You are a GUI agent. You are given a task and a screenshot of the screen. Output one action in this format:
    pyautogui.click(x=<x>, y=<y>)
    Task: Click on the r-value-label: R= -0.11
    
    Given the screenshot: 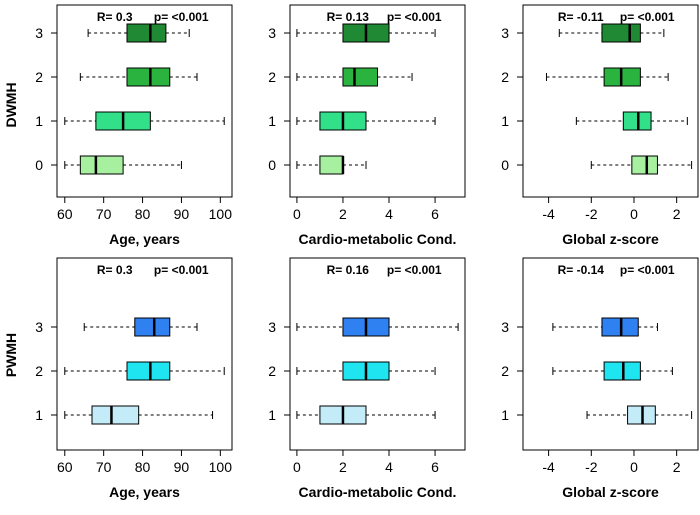 What is the action you would take?
    pyautogui.click(x=581, y=17)
    